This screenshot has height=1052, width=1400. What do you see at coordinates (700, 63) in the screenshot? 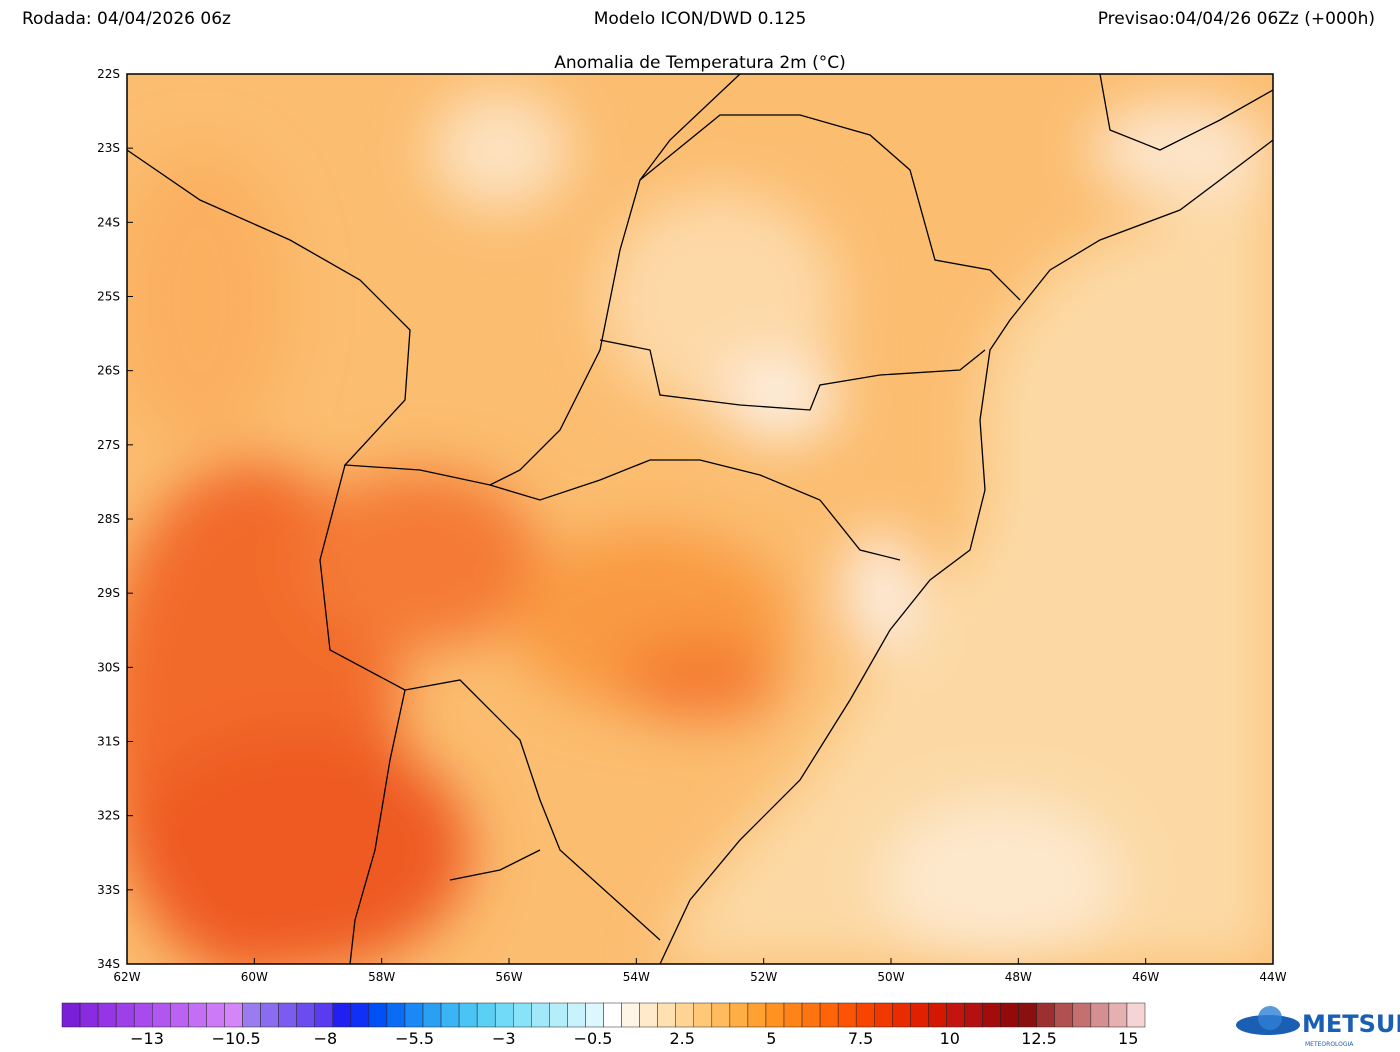
I see `map-title: Anomalia de Temperatura 2m (°C)` at bounding box center [700, 63].